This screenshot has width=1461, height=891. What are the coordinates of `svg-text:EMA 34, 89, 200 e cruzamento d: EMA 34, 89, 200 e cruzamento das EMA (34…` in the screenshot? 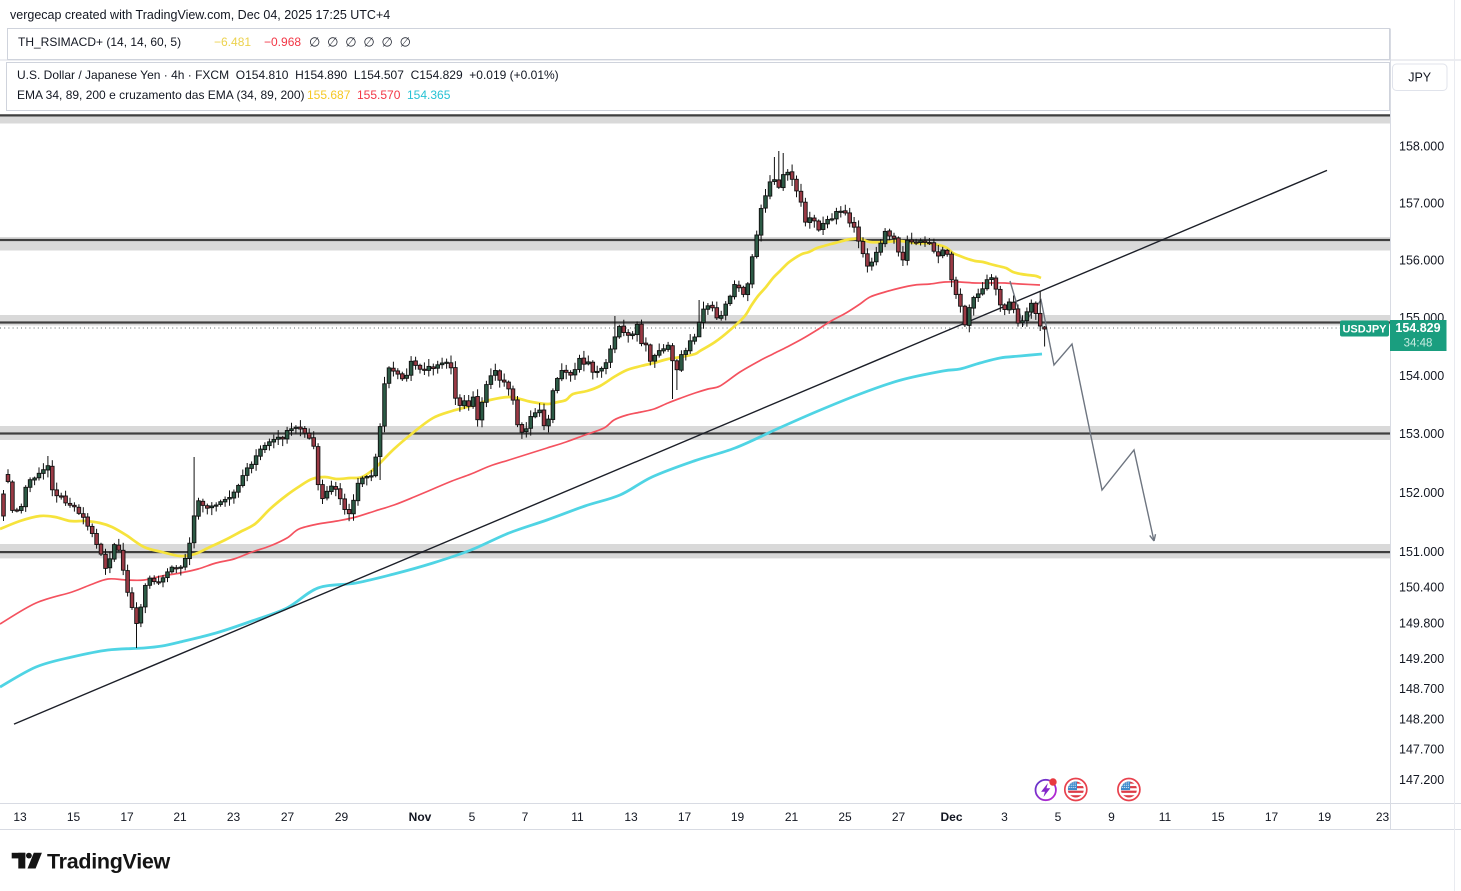 It's located at (161, 95).